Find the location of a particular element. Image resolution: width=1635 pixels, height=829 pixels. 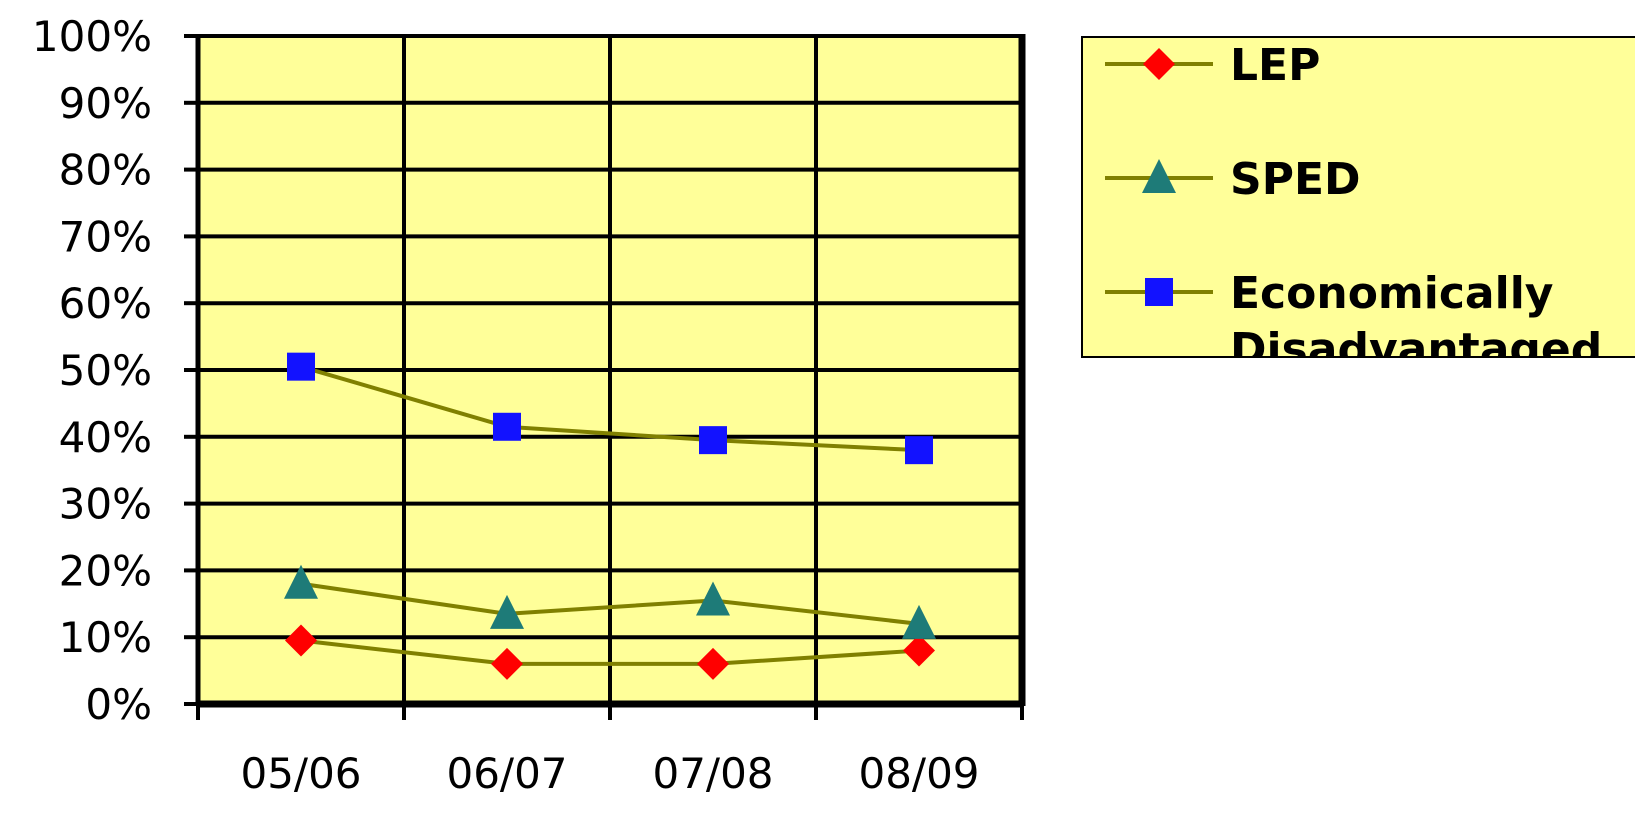

series-economically-disadvantaged is located at coordinates (610, 408).